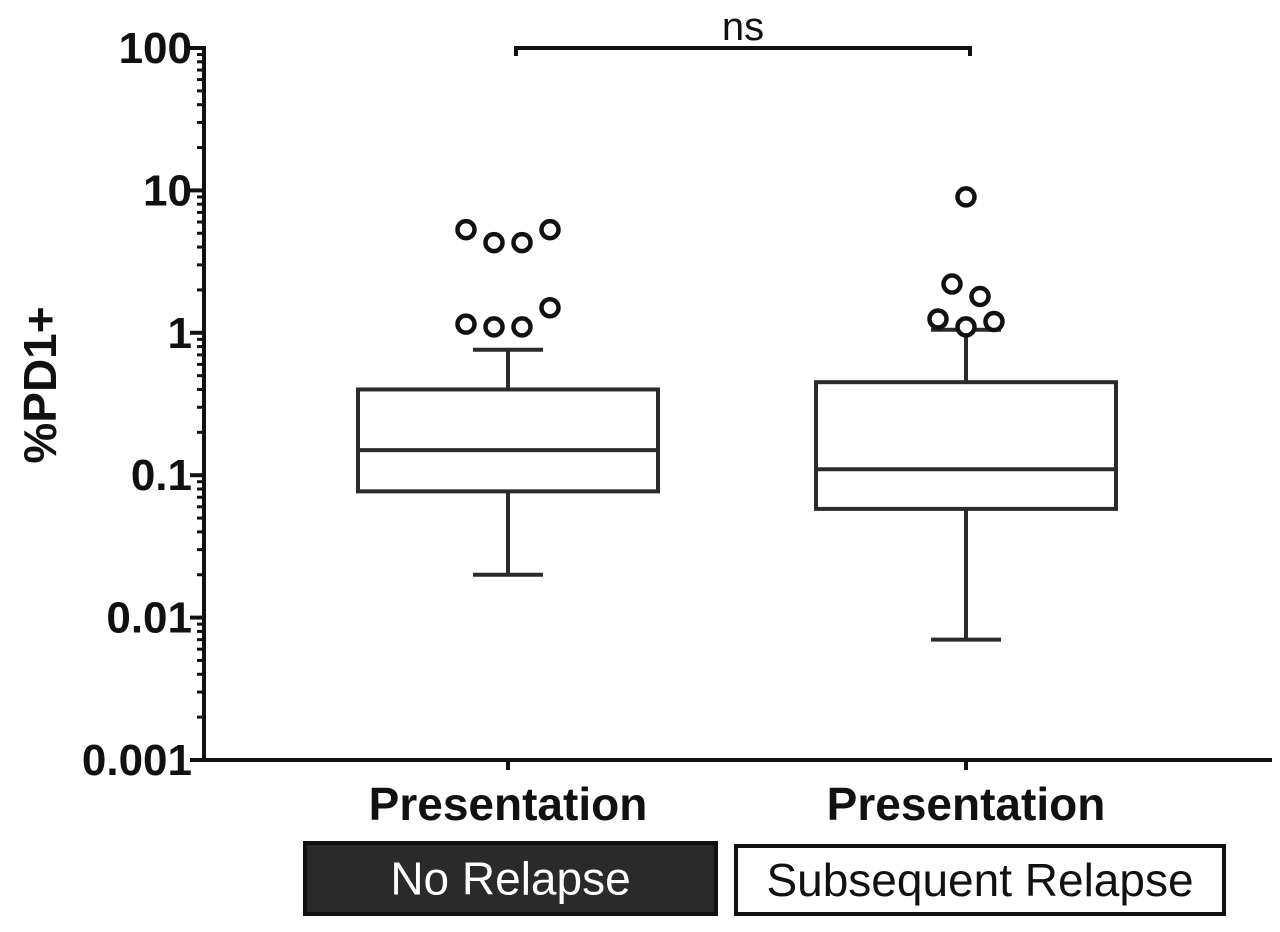 The image size is (1280, 932). Describe the element at coordinates (137, 760) in the screenshot. I see `y-tick-label: 0.001` at that location.